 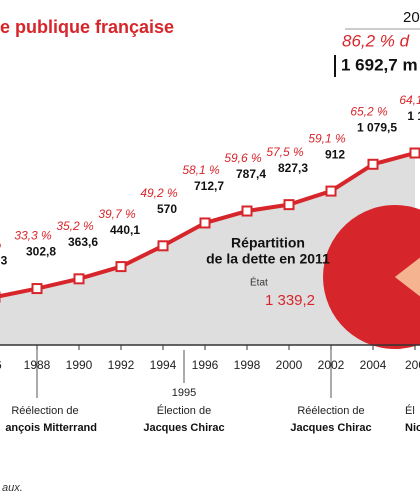 I want to click on ratio-label: 49,2 %, so click(x=159, y=193).